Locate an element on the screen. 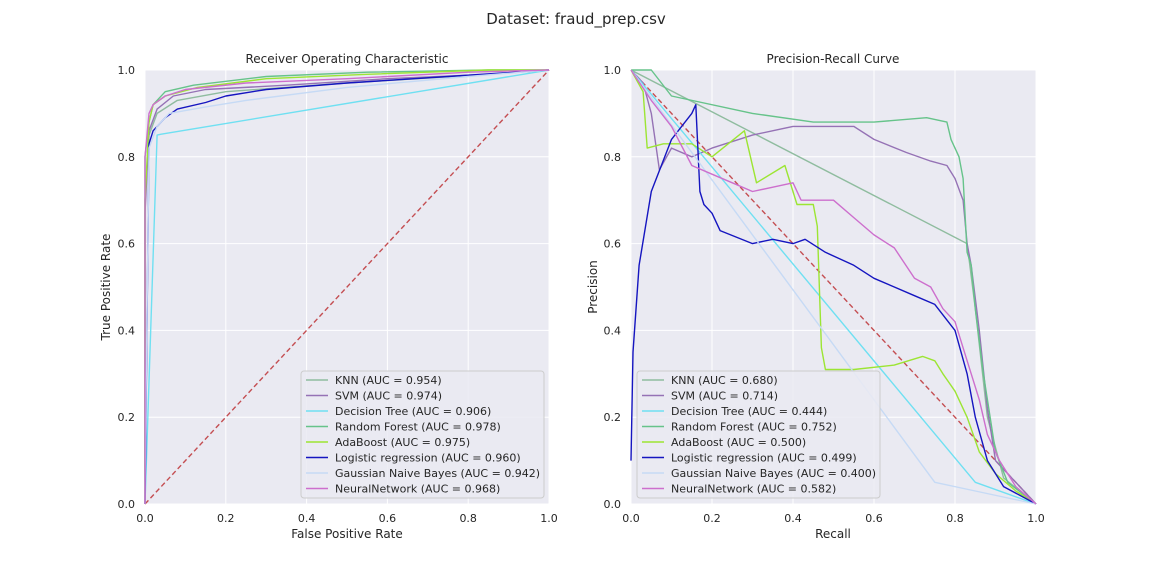 The image size is (1152, 576). pr-y-ticks: 0.0 0.2 0.4 0.6 0.8 1.0 is located at coordinates (613, 287).